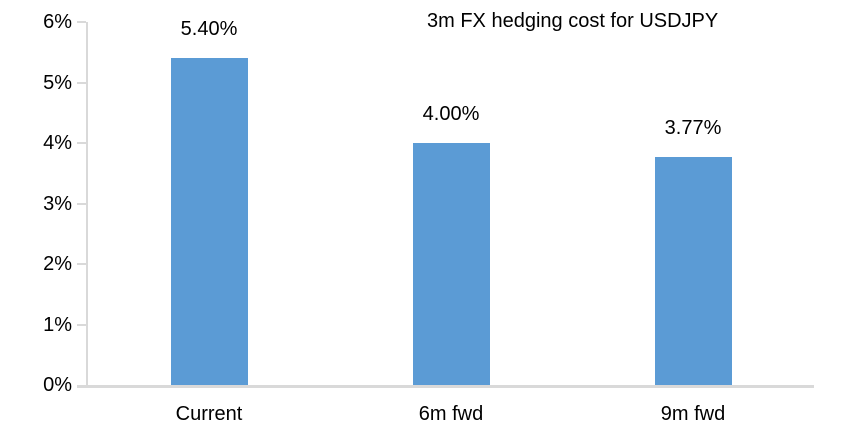 This screenshot has height=441, width=852. I want to click on data-label: 3.77%, so click(693, 128).